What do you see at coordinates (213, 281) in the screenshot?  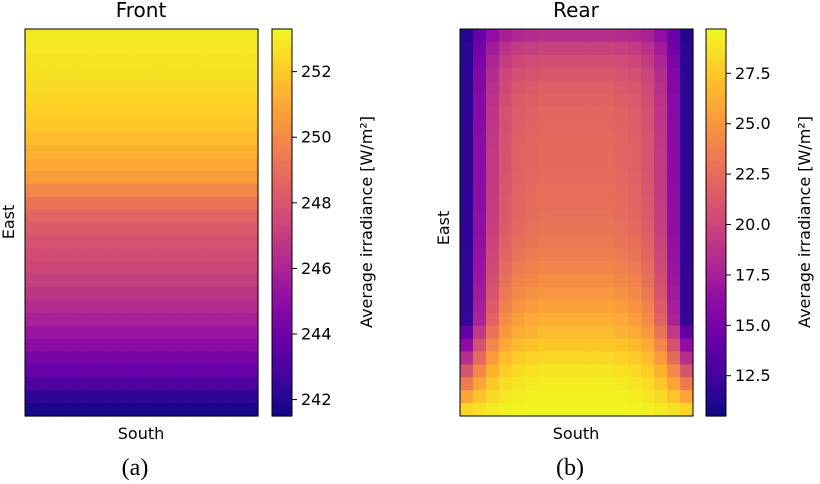 I see `front-cell-r19-c14` at bounding box center [213, 281].